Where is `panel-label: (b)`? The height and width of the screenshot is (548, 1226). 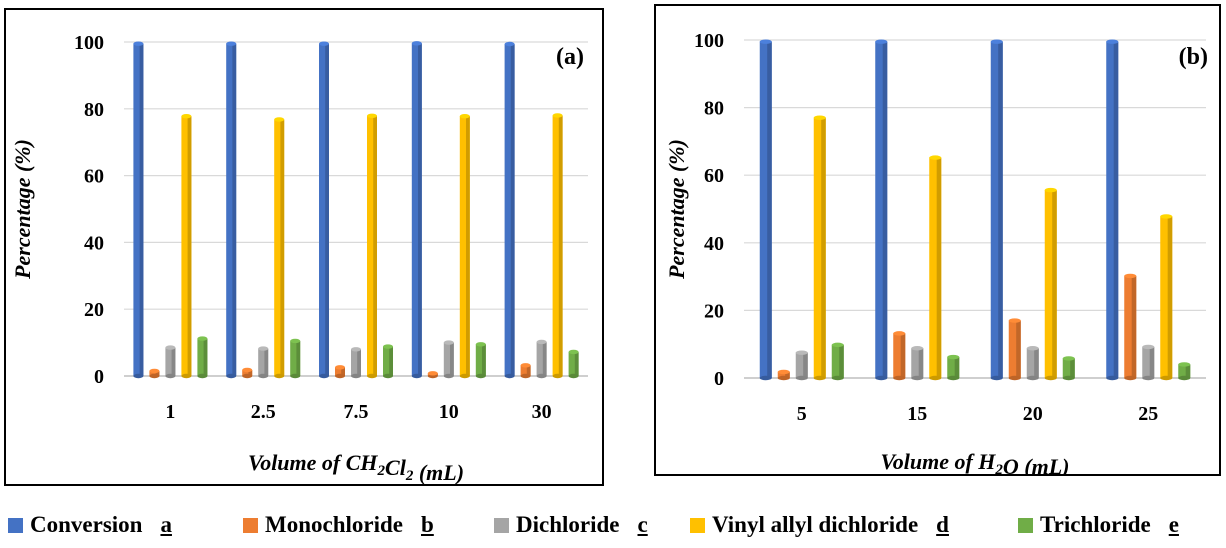
panel-label: (b) is located at coordinates (1193, 57).